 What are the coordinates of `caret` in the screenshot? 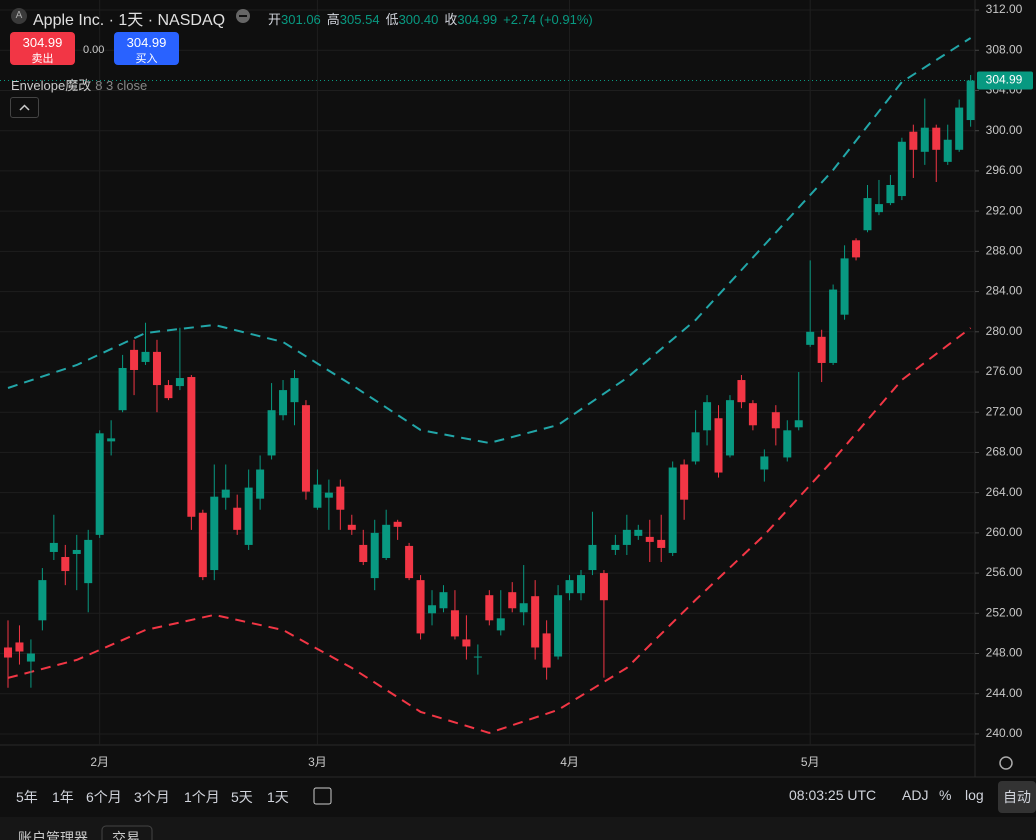 It's located at (24, 107).